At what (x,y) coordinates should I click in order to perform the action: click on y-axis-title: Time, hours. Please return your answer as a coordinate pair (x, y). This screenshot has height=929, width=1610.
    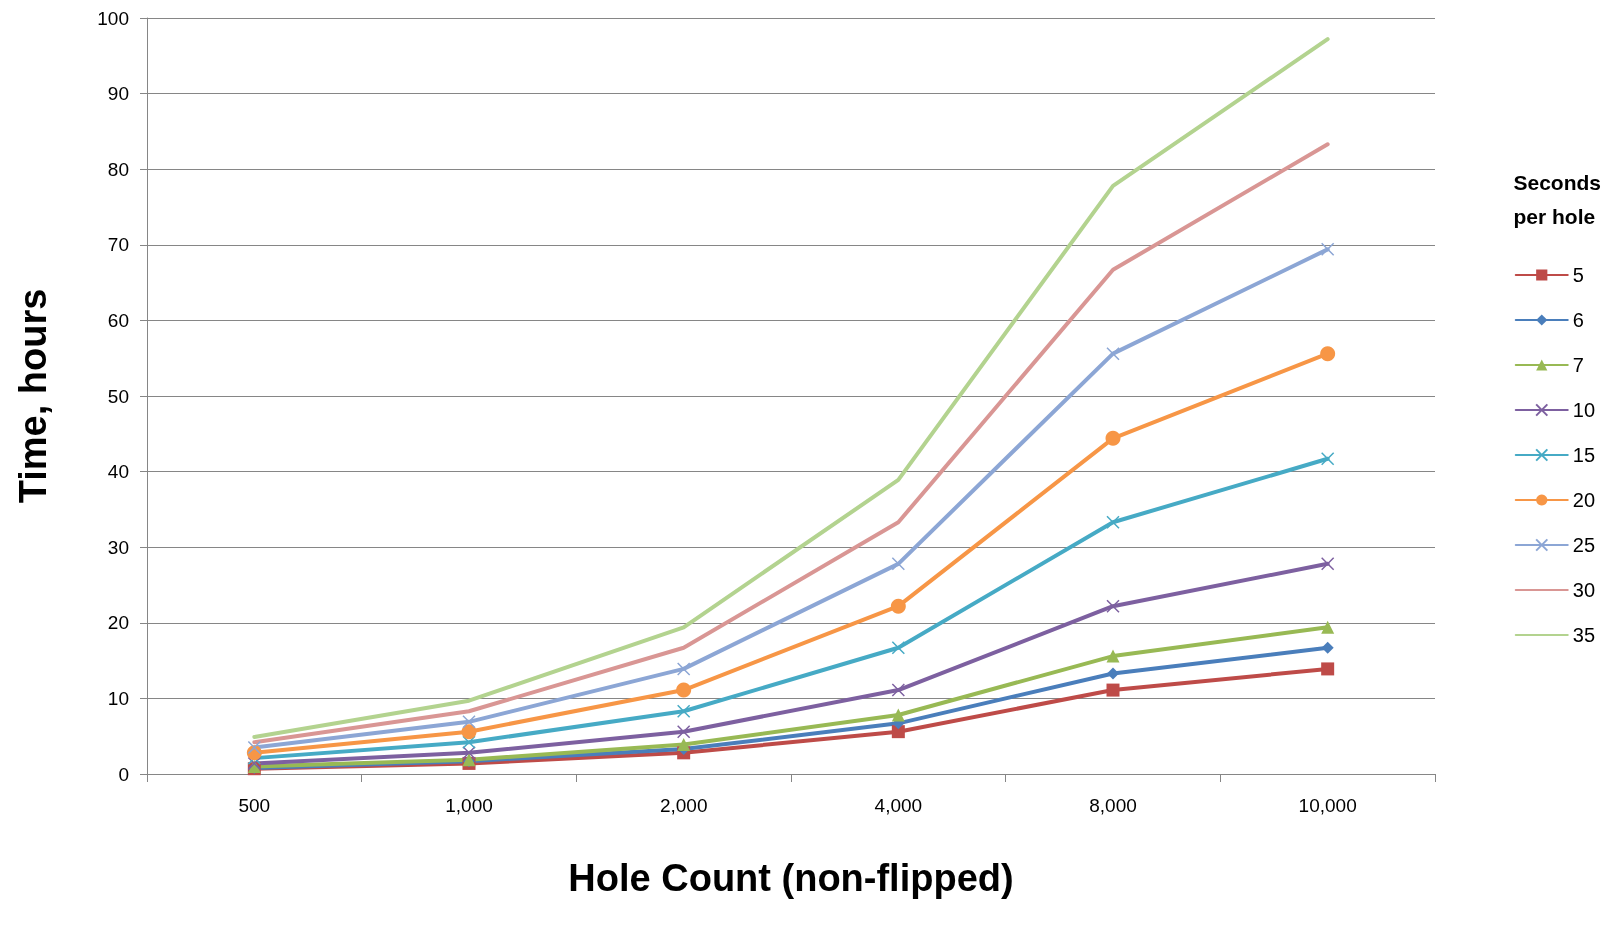
    Looking at the image, I should click on (33, 396).